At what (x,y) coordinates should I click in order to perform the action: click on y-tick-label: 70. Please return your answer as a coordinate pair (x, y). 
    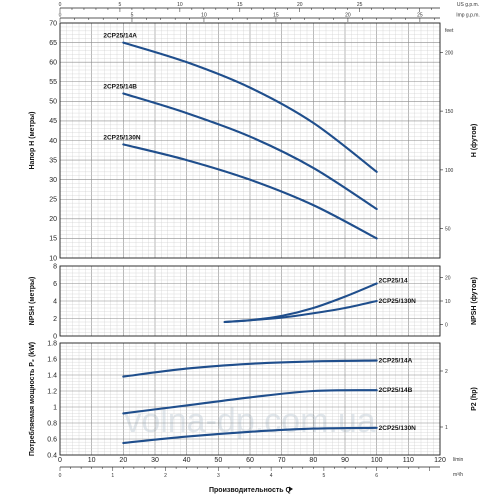
    Looking at the image, I should click on (53, 23).